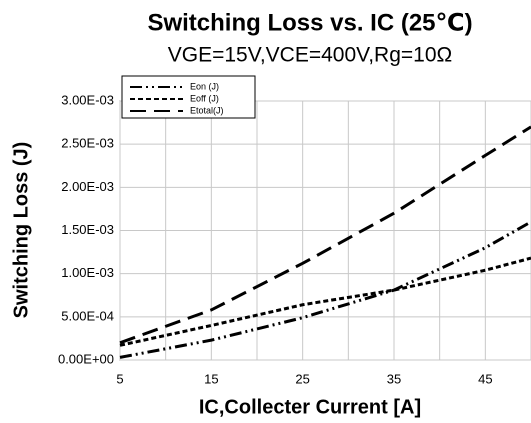 This screenshot has width=531, height=423. I want to click on y-tick-label: 2.50E-03, so click(87, 143).